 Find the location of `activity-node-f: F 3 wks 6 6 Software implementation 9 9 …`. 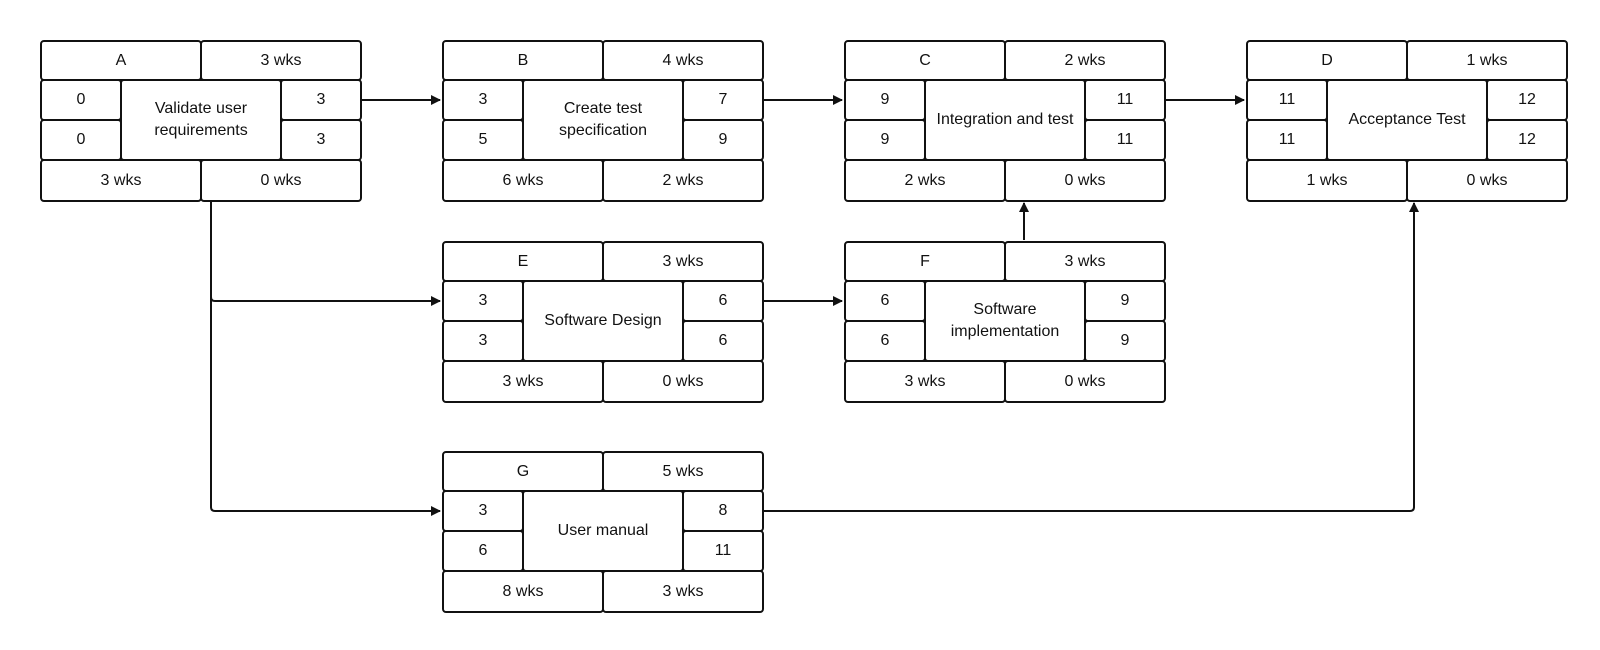

activity-node-f: F 3 wks 6 6 Software implementation 9 9 … is located at coordinates (1005, 322).